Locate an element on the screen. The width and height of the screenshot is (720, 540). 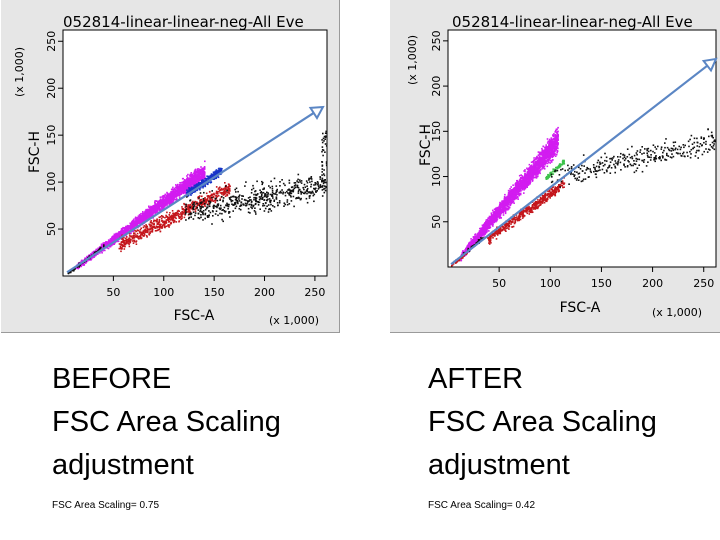
x-tick-label: 200 is located at coordinates (652, 283).